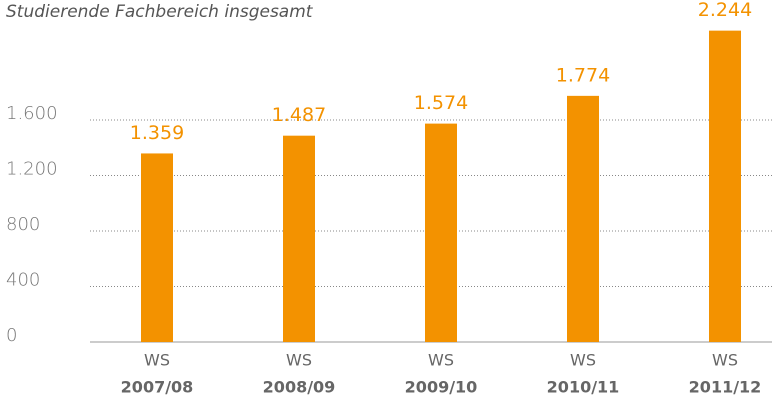 Image resolution: width=772 pixels, height=410 pixels. I want to click on y-tick-label: 1.600, so click(32, 113).